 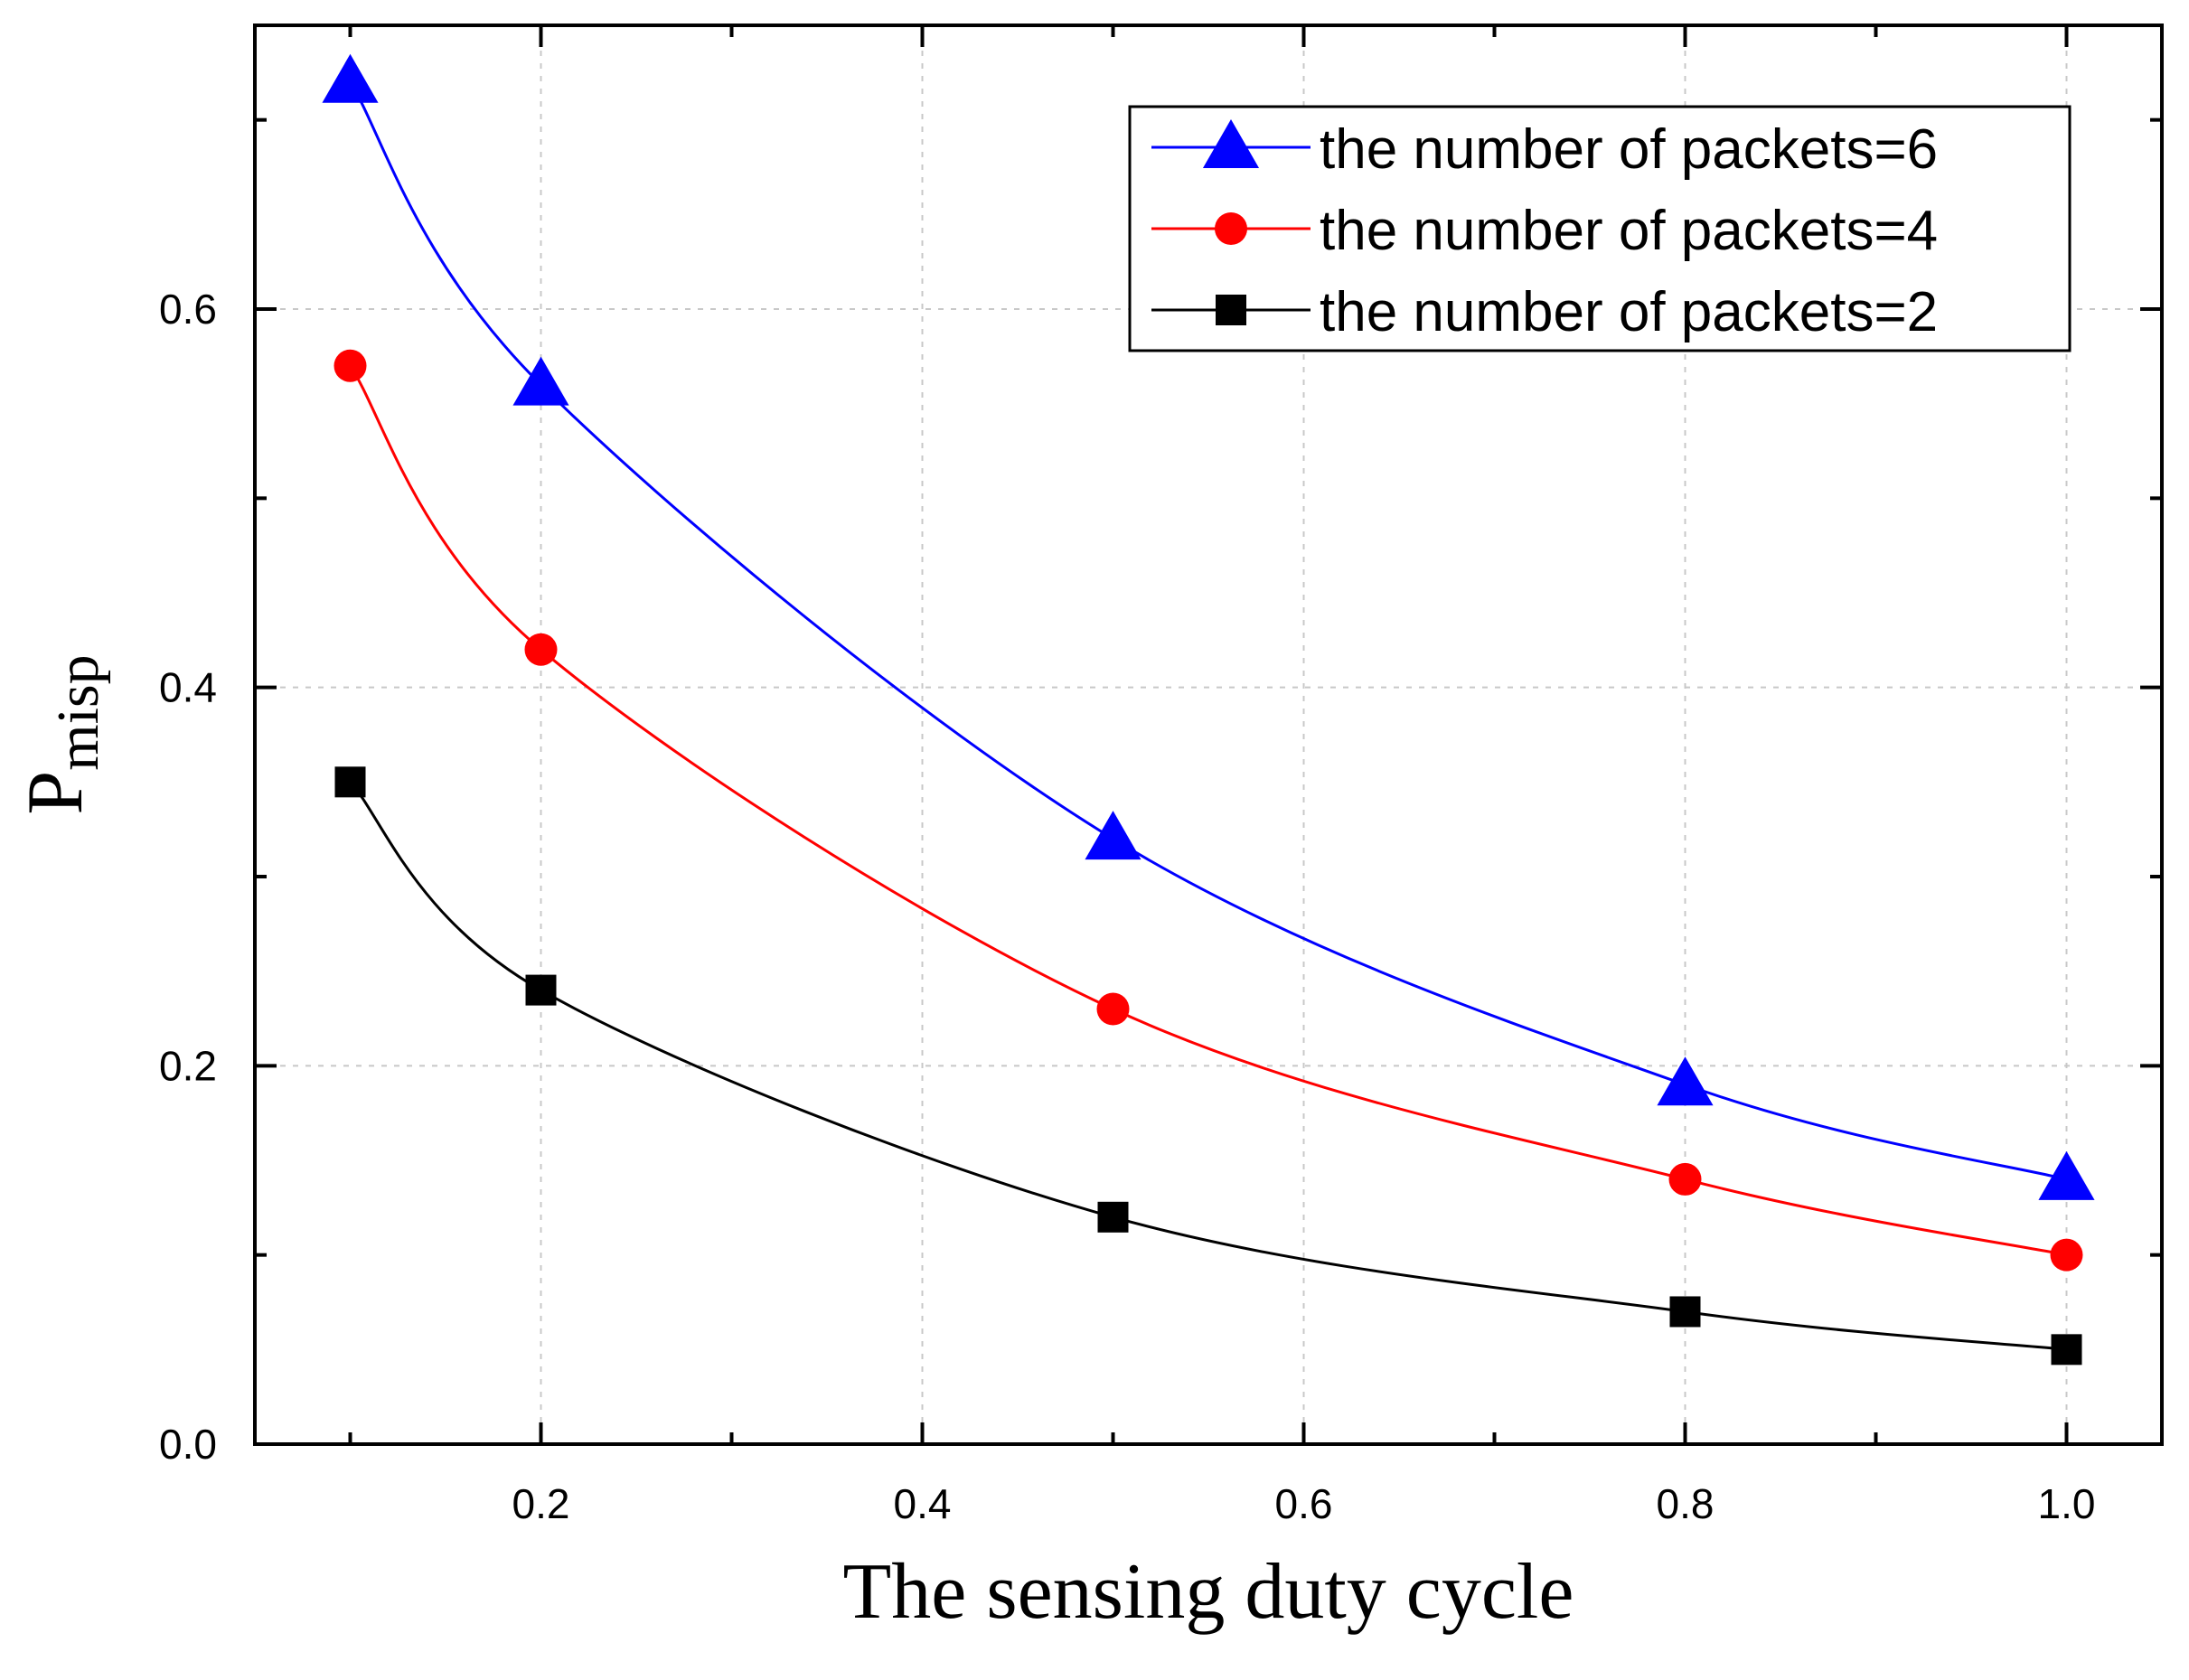 What do you see at coordinates (1629, 231) in the screenshot?
I see `legend-label-1: the number of packets=4` at bounding box center [1629, 231].